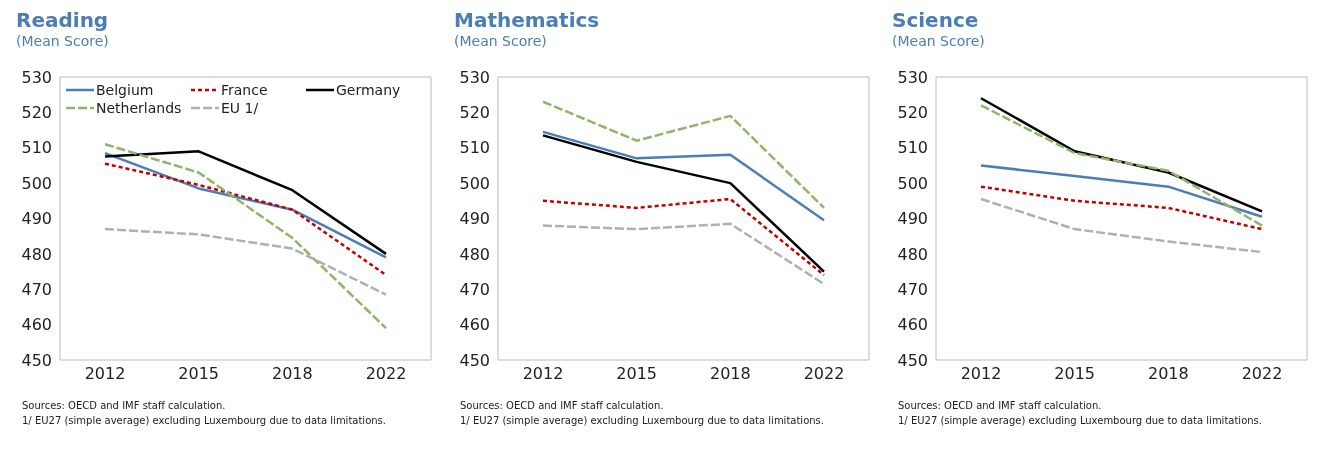  I want to click on chart-title: Reading, so click(63, 20).